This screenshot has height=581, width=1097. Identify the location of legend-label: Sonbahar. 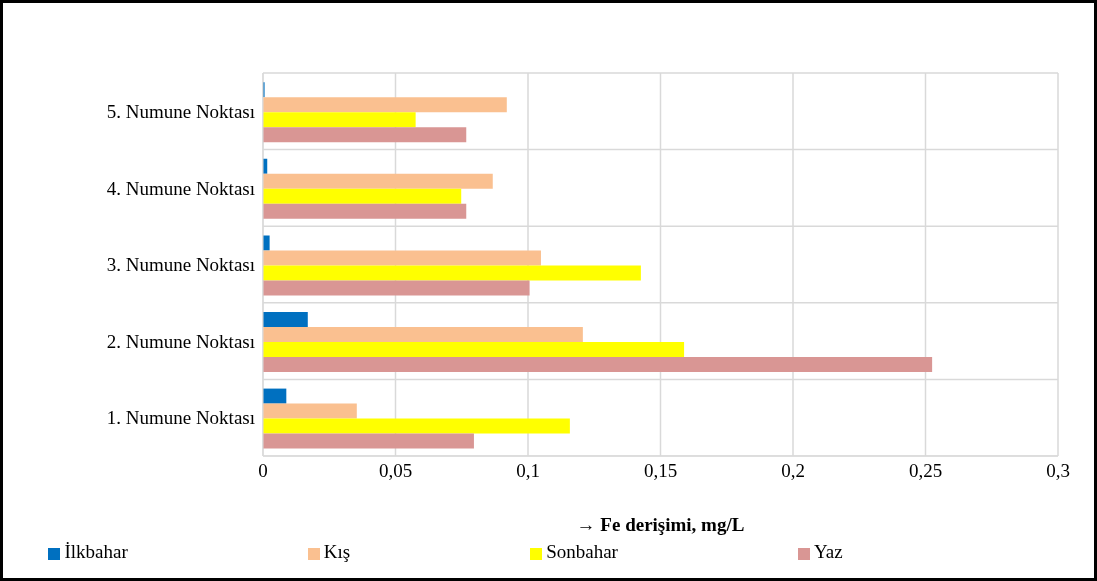
(582, 551).